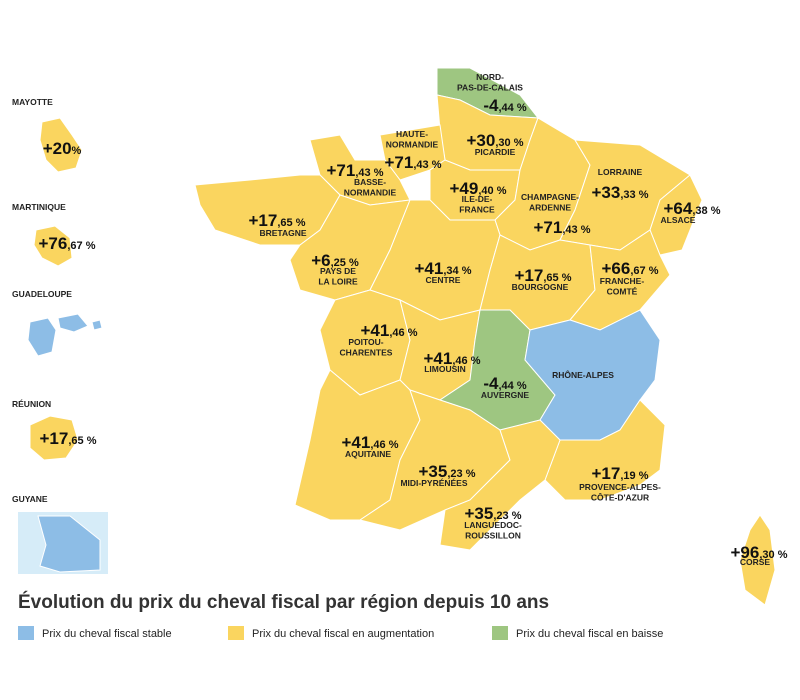 This screenshot has width=800, height=700. Describe the element at coordinates (433, 483) in the screenshot. I see `region-name: MIDI-PYRÉNÉES` at that location.